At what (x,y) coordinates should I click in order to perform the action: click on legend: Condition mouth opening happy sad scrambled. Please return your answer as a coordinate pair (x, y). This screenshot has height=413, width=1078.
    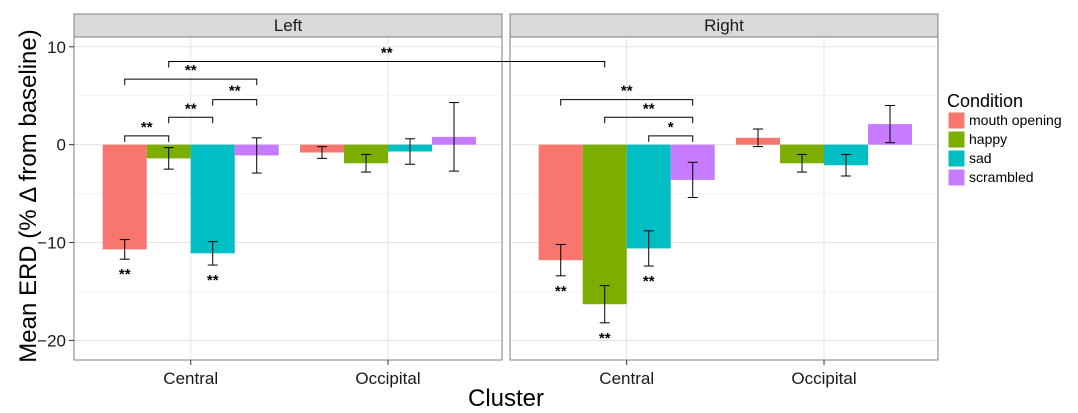
    Looking at the image, I should click on (1004, 139).